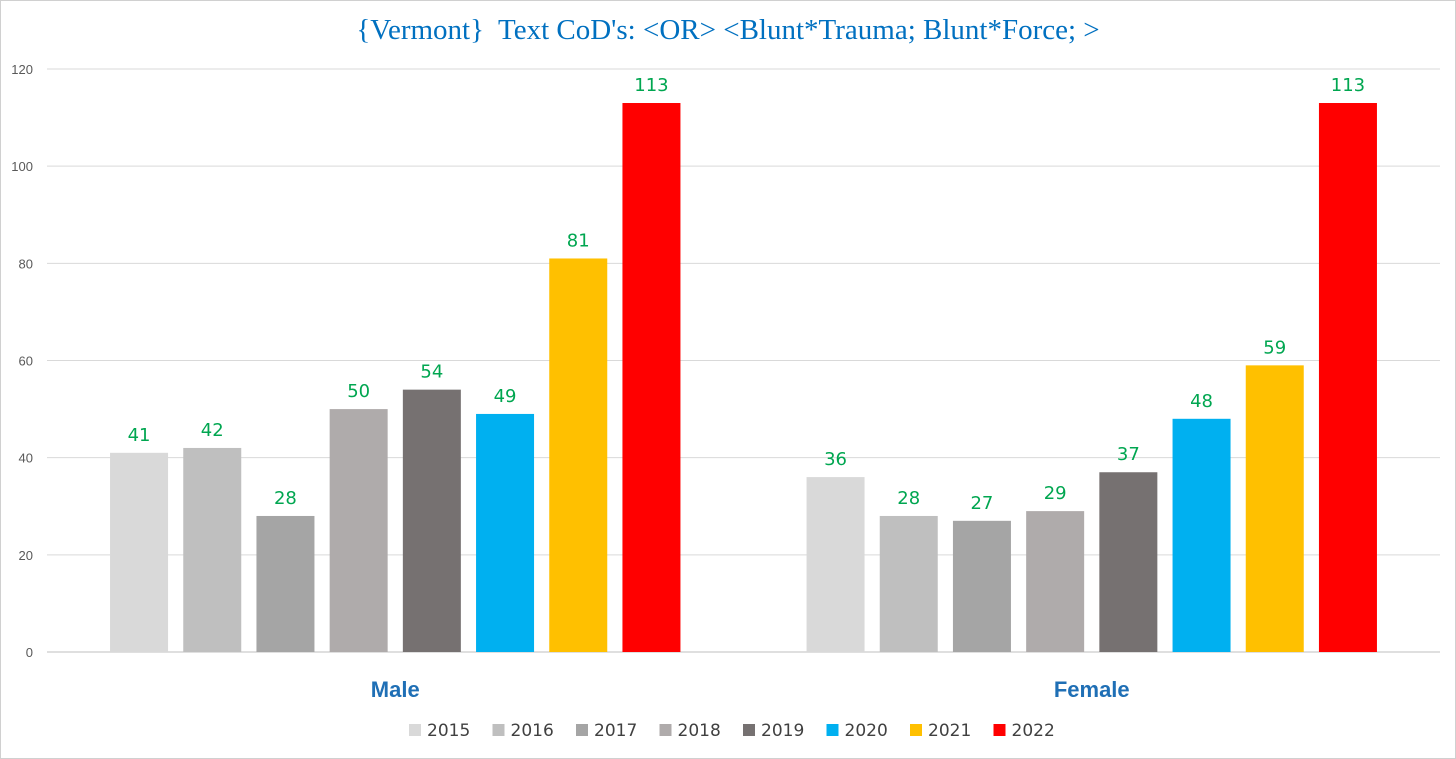 This screenshot has height=759, width=1456. I want to click on bar-male-2022, so click(651, 378).